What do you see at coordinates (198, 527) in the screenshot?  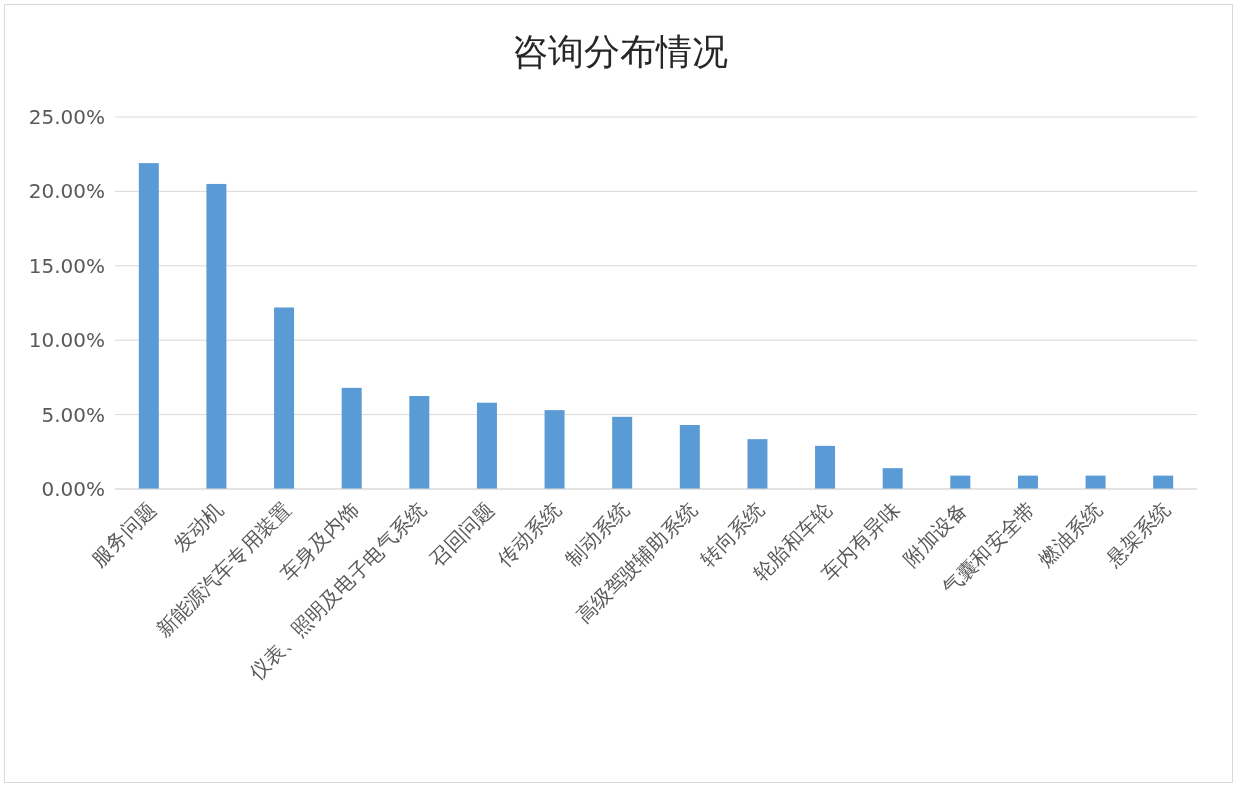 I see `x-tick-label: 发动机` at bounding box center [198, 527].